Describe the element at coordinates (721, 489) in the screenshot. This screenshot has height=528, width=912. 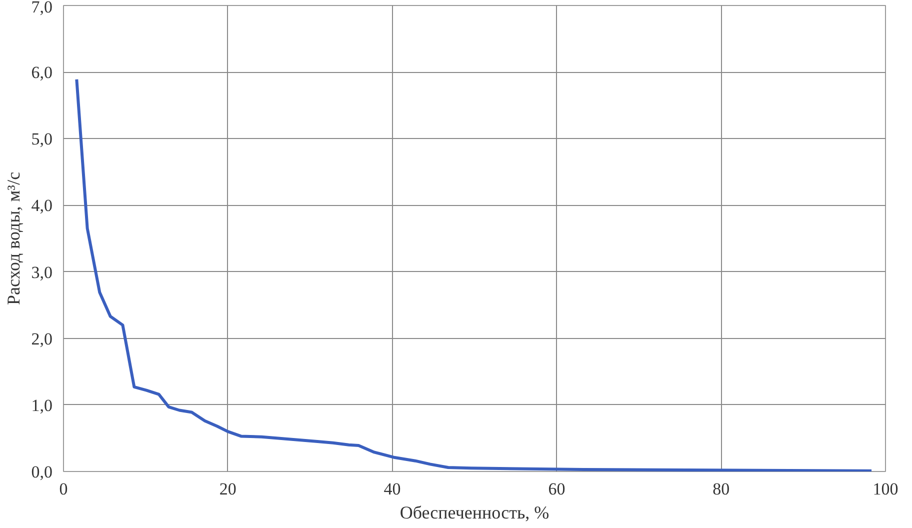
I see `x-tick-label: 80` at that location.